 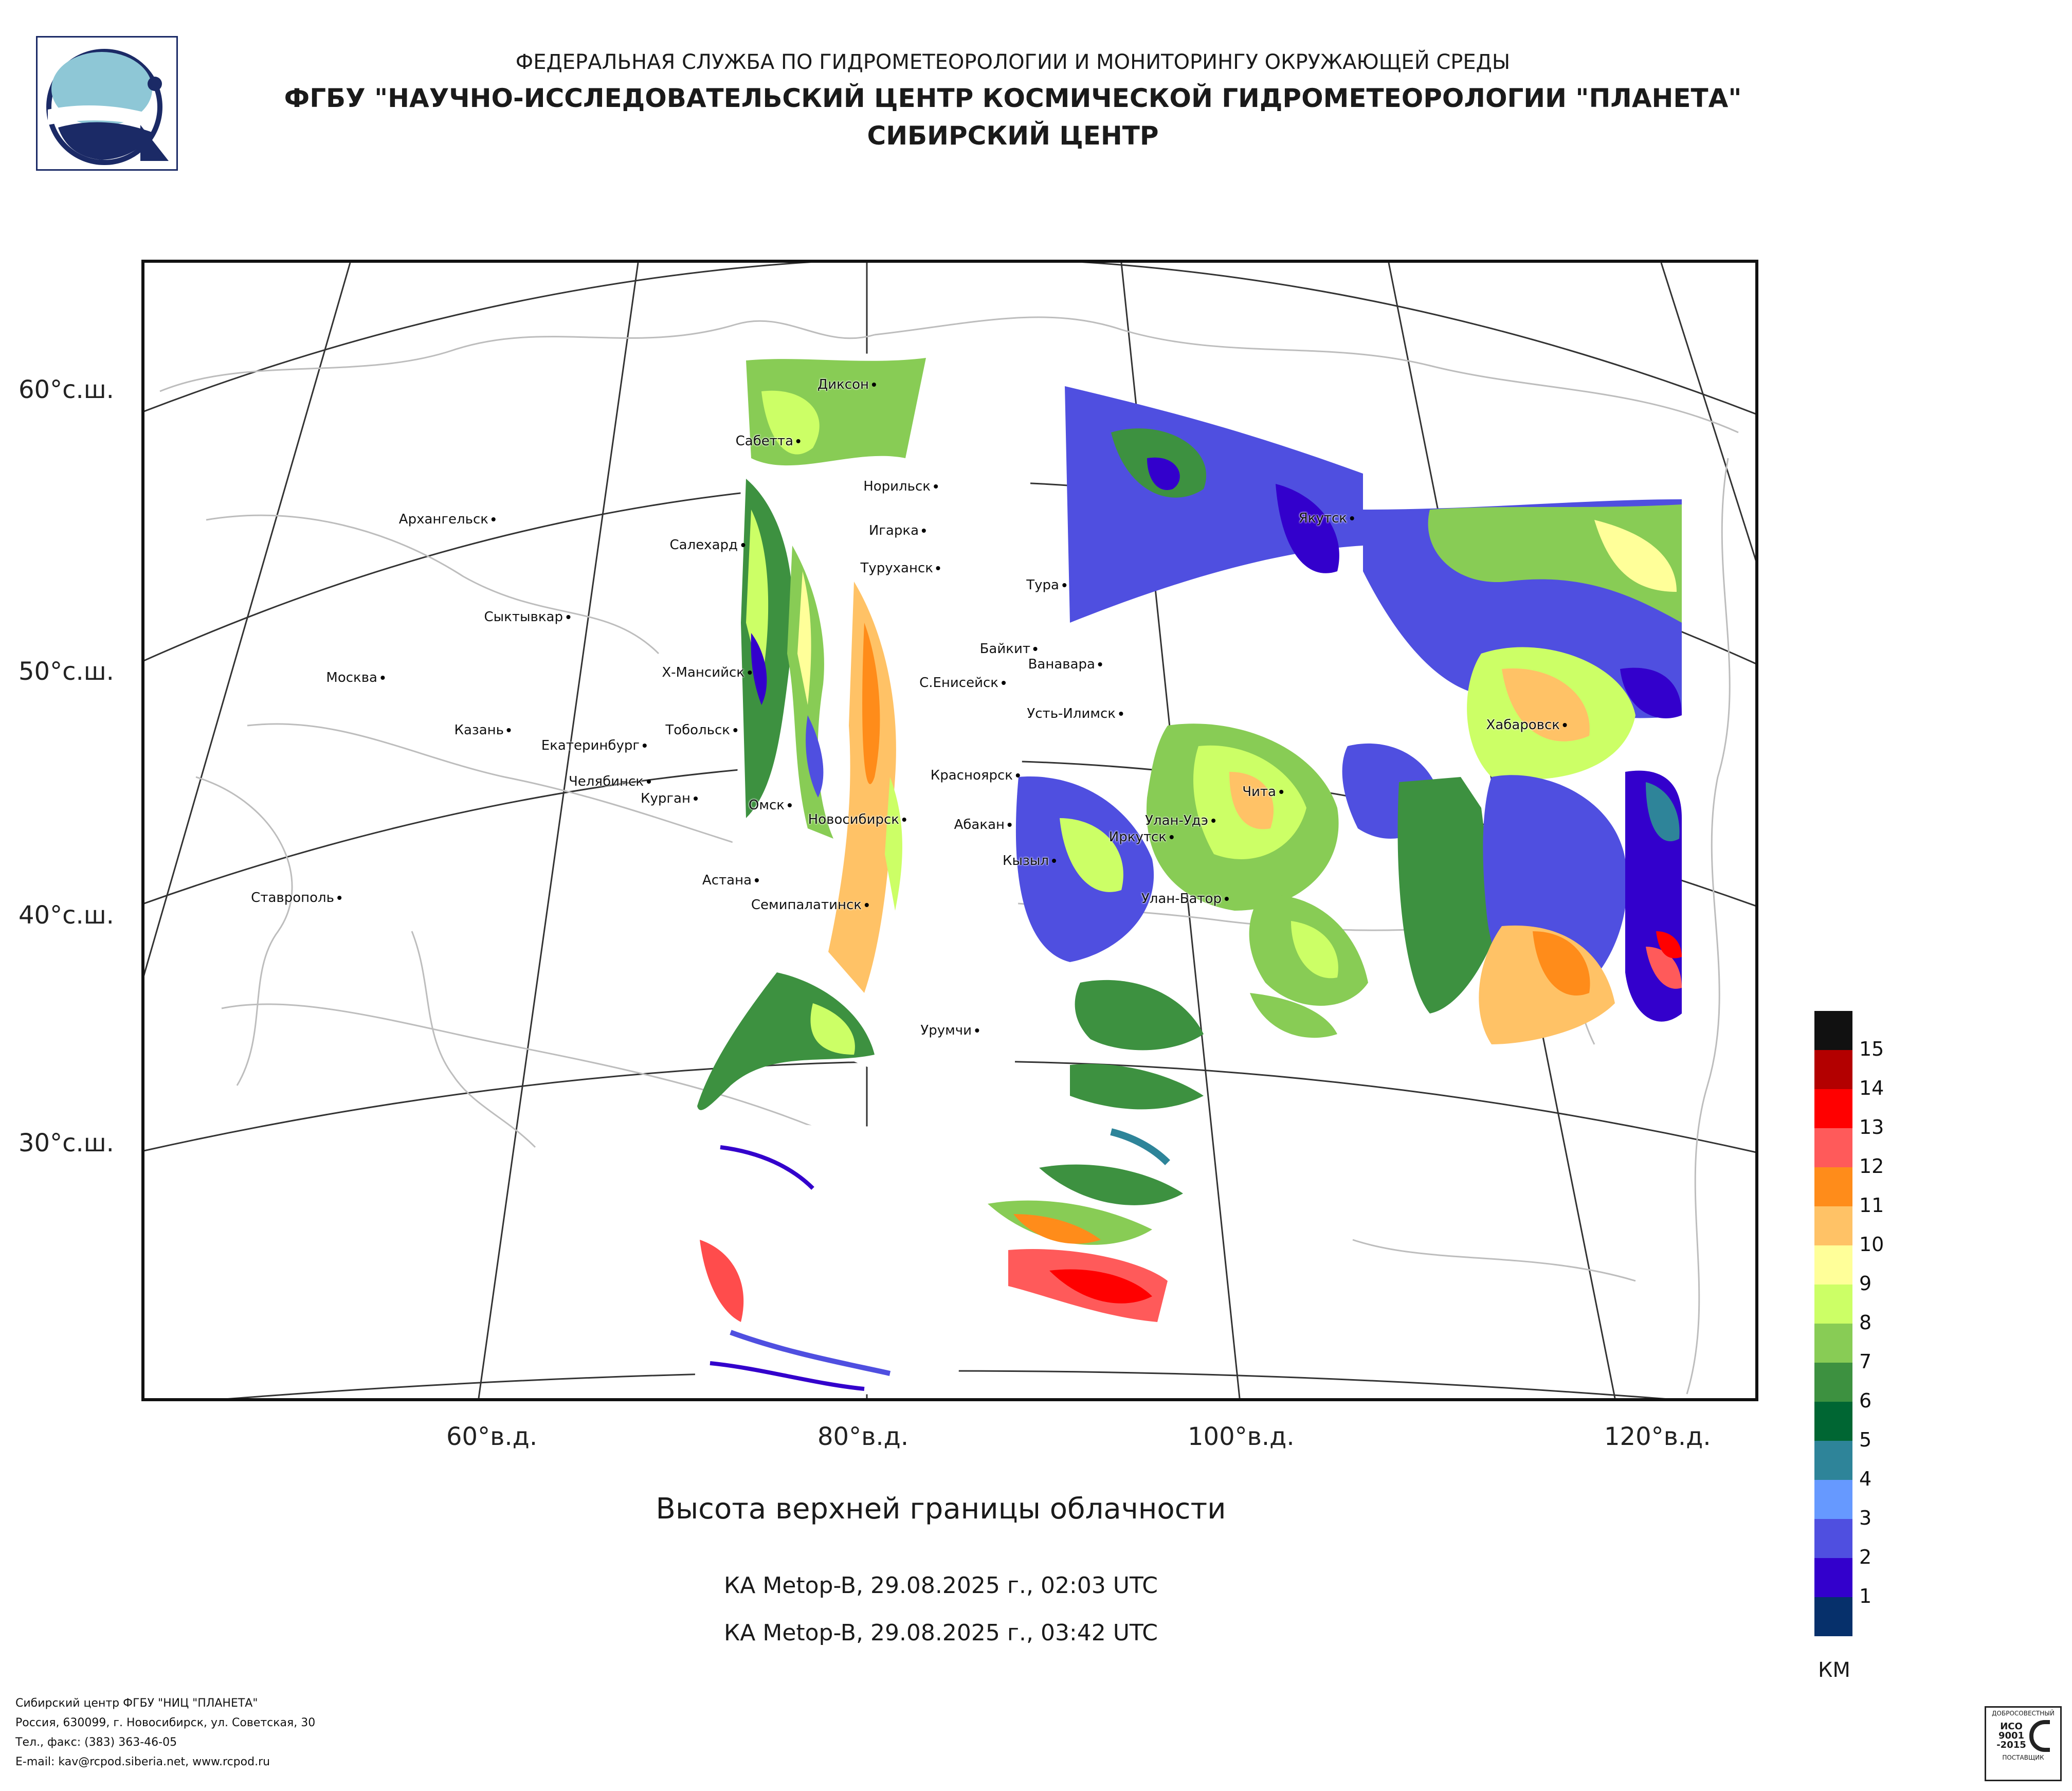 I want to click on city-label: Диксон, so click(x=847, y=384).